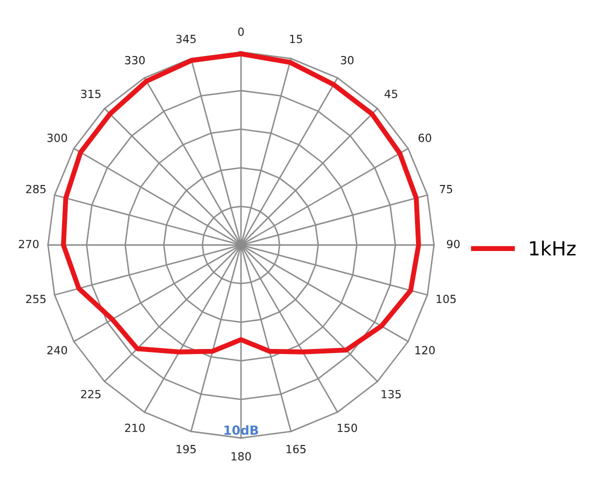 The height and width of the screenshot is (500, 600). Describe the element at coordinates (57, 138) in the screenshot. I see `spoke-label: 300` at that location.